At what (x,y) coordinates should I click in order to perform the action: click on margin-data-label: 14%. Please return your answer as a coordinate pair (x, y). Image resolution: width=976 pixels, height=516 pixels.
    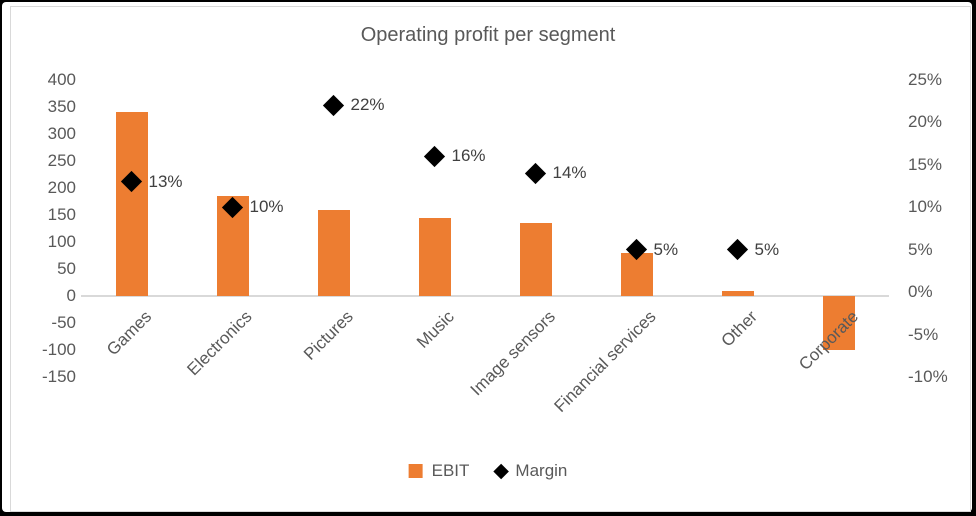
    Looking at the image, I should click on (569, 173).